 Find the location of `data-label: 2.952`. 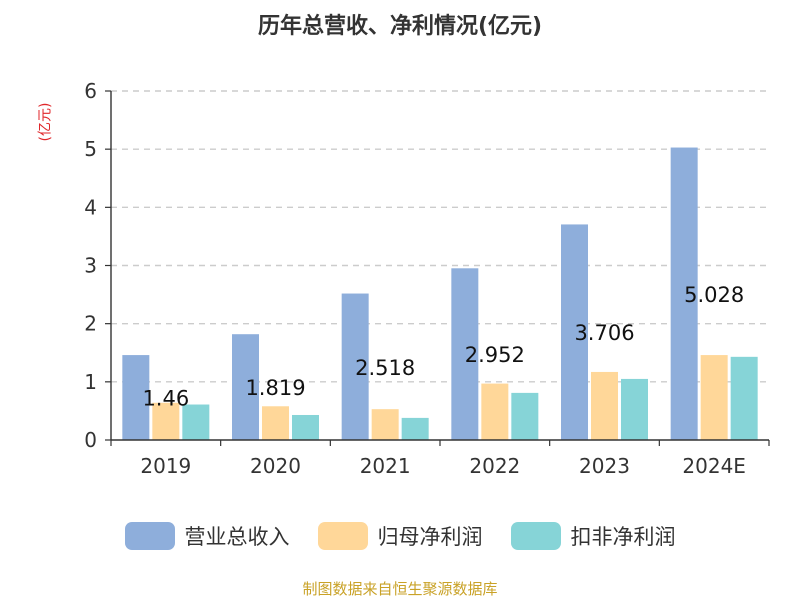

data-label: 2.952 is located at coordinates (495, 355).